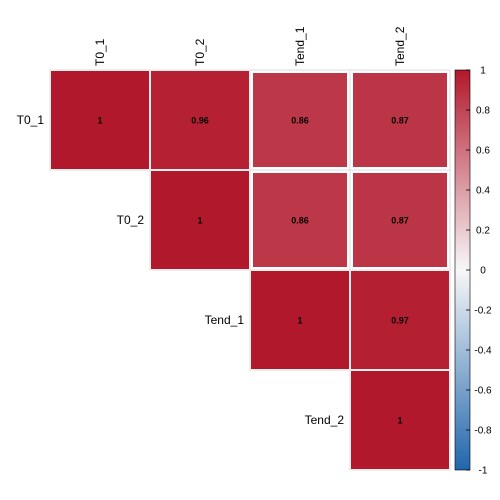 This screenshot has width=500, height=500. I want to click on colorbar-tick-label: -0.6, so click(483, 391).